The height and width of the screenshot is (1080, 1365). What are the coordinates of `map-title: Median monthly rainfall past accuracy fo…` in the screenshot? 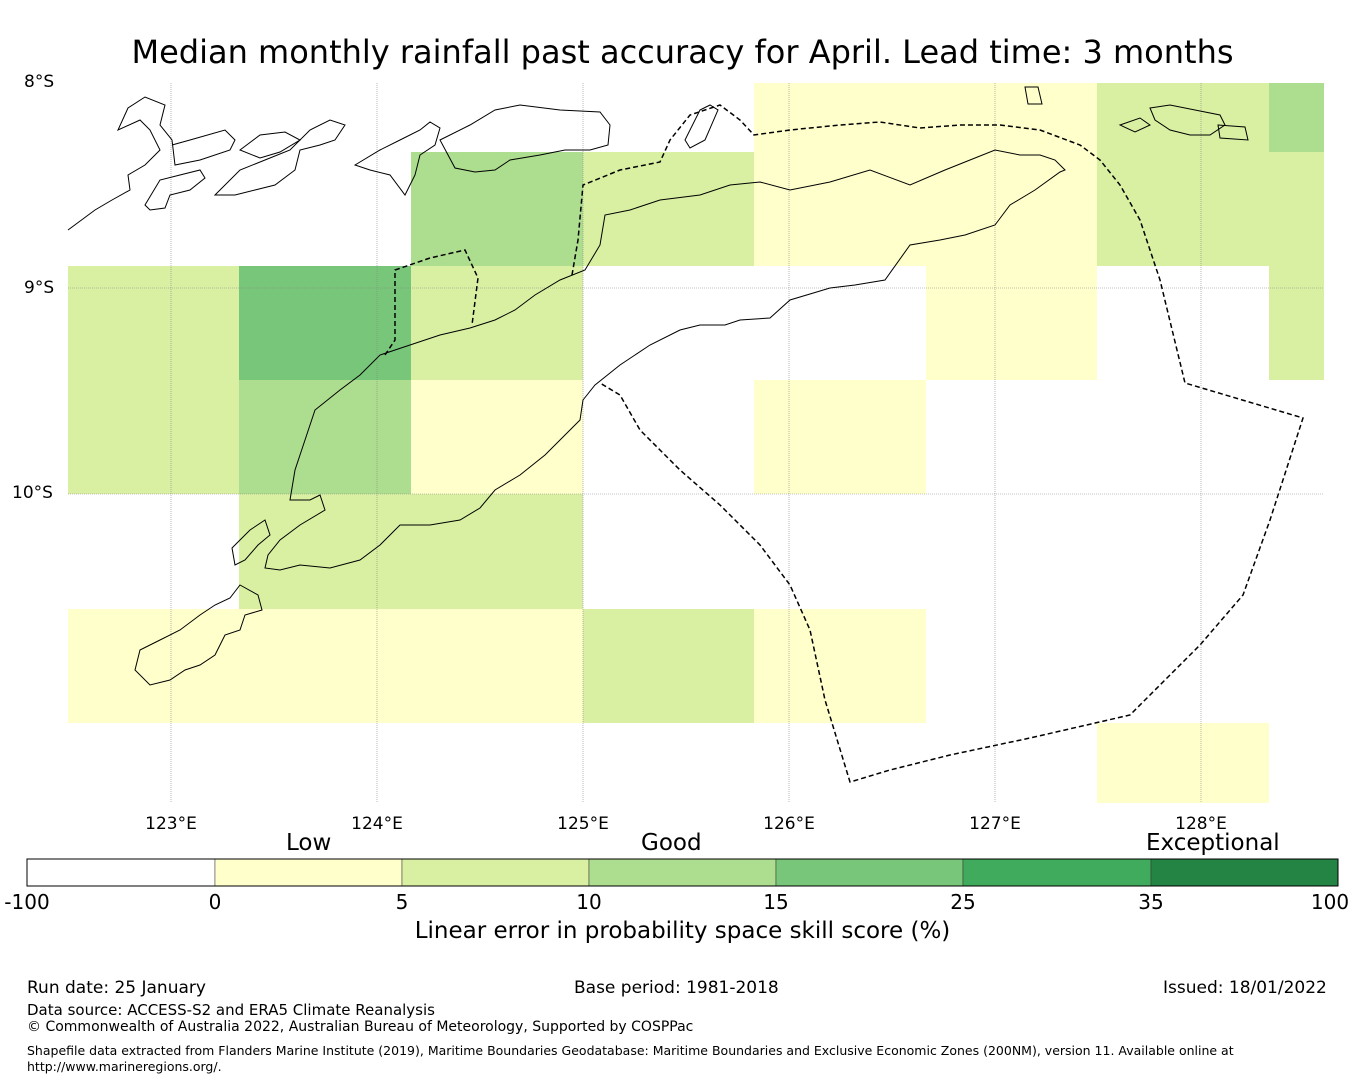 It's located at (682, 52).